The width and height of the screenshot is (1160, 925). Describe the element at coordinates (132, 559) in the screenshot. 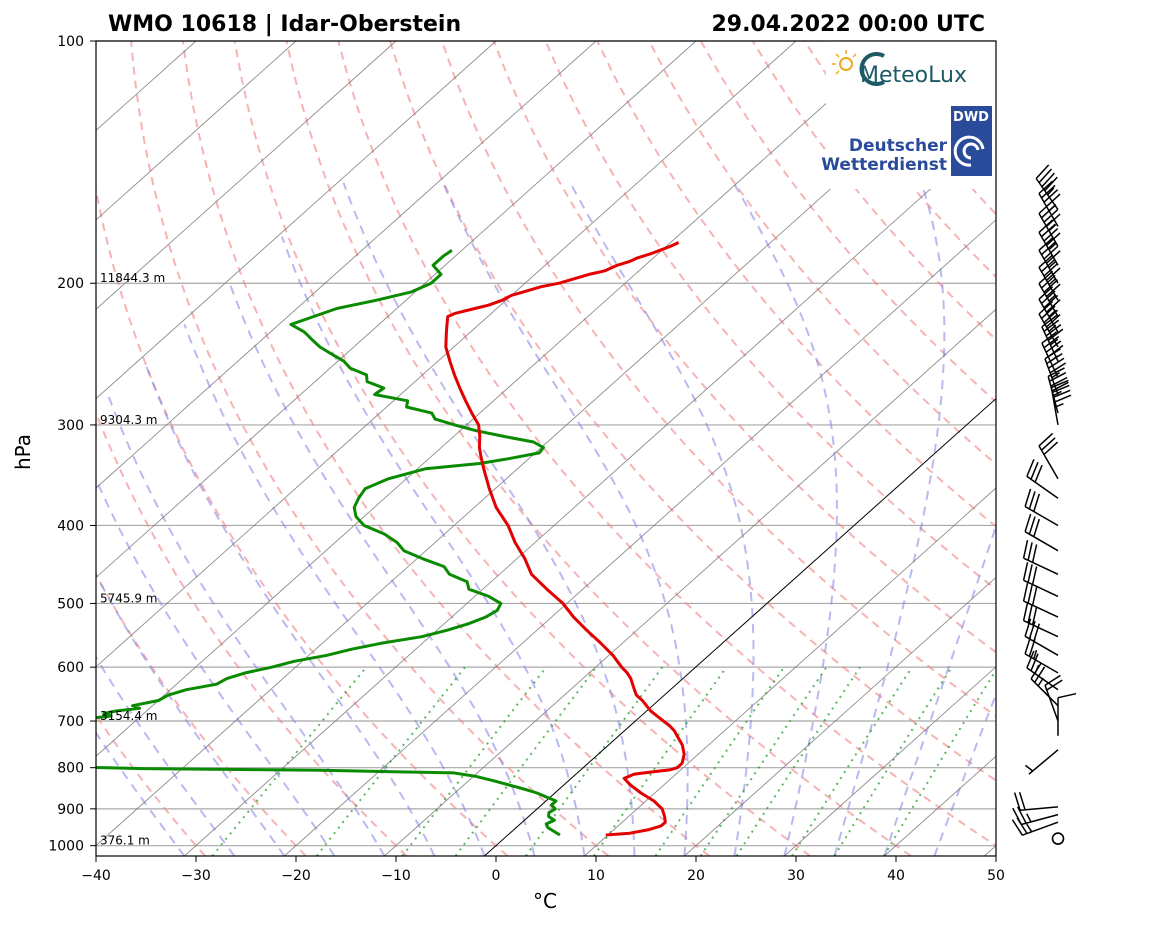

I see `height-labels: 11844.3 m 9304.3 m 5745.9 m 3154.4 m 376.1 m` at that location.